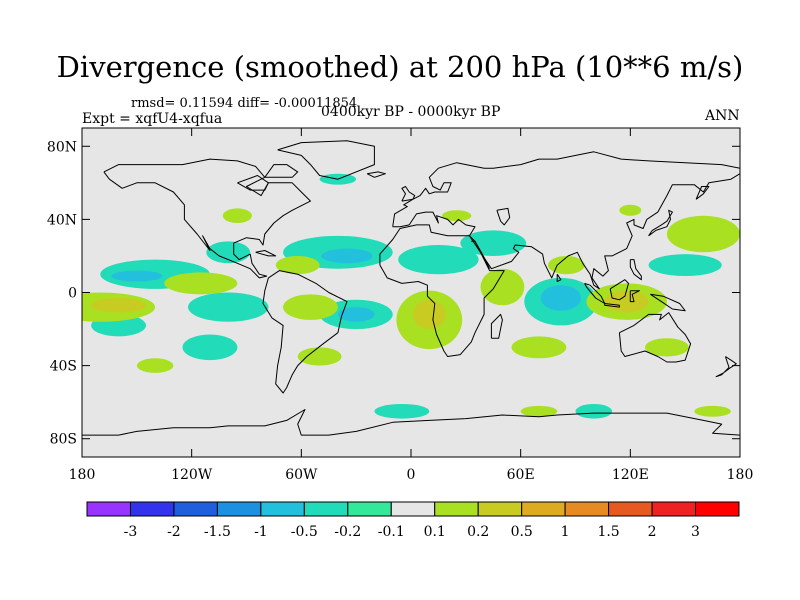 This screenshot has height=600, width=800. I want to click on coastline-great-britain, so click(408, 194).